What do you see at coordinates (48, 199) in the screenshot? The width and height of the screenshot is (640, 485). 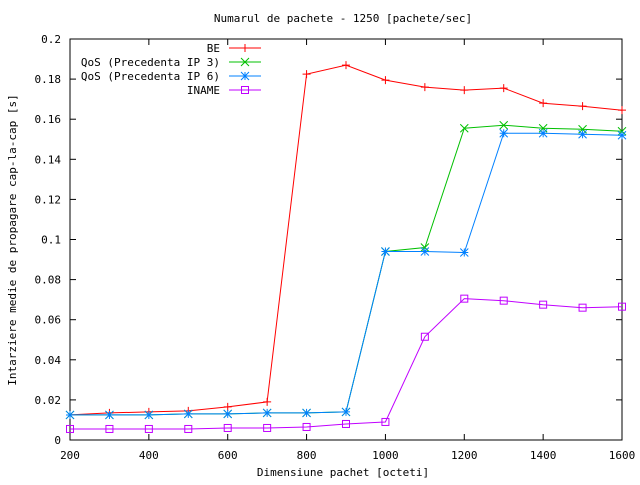 I see `y-tick-label: 0.12` at bounding box center [48, 199].